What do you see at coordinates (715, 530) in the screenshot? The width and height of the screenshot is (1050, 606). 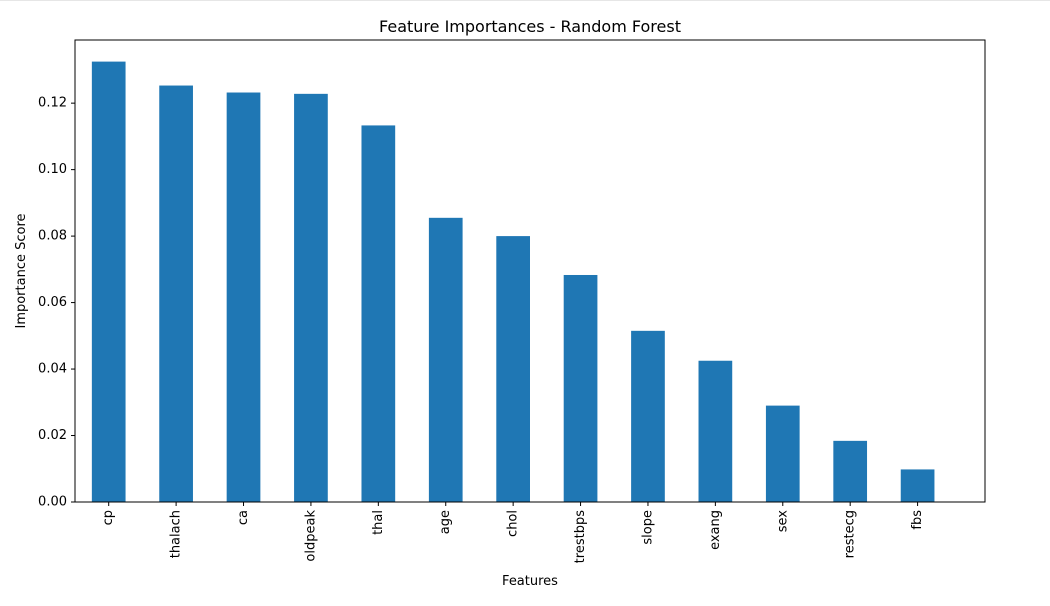 I see `x-tick-label-exang: exang` at bounding box center [715, 530].